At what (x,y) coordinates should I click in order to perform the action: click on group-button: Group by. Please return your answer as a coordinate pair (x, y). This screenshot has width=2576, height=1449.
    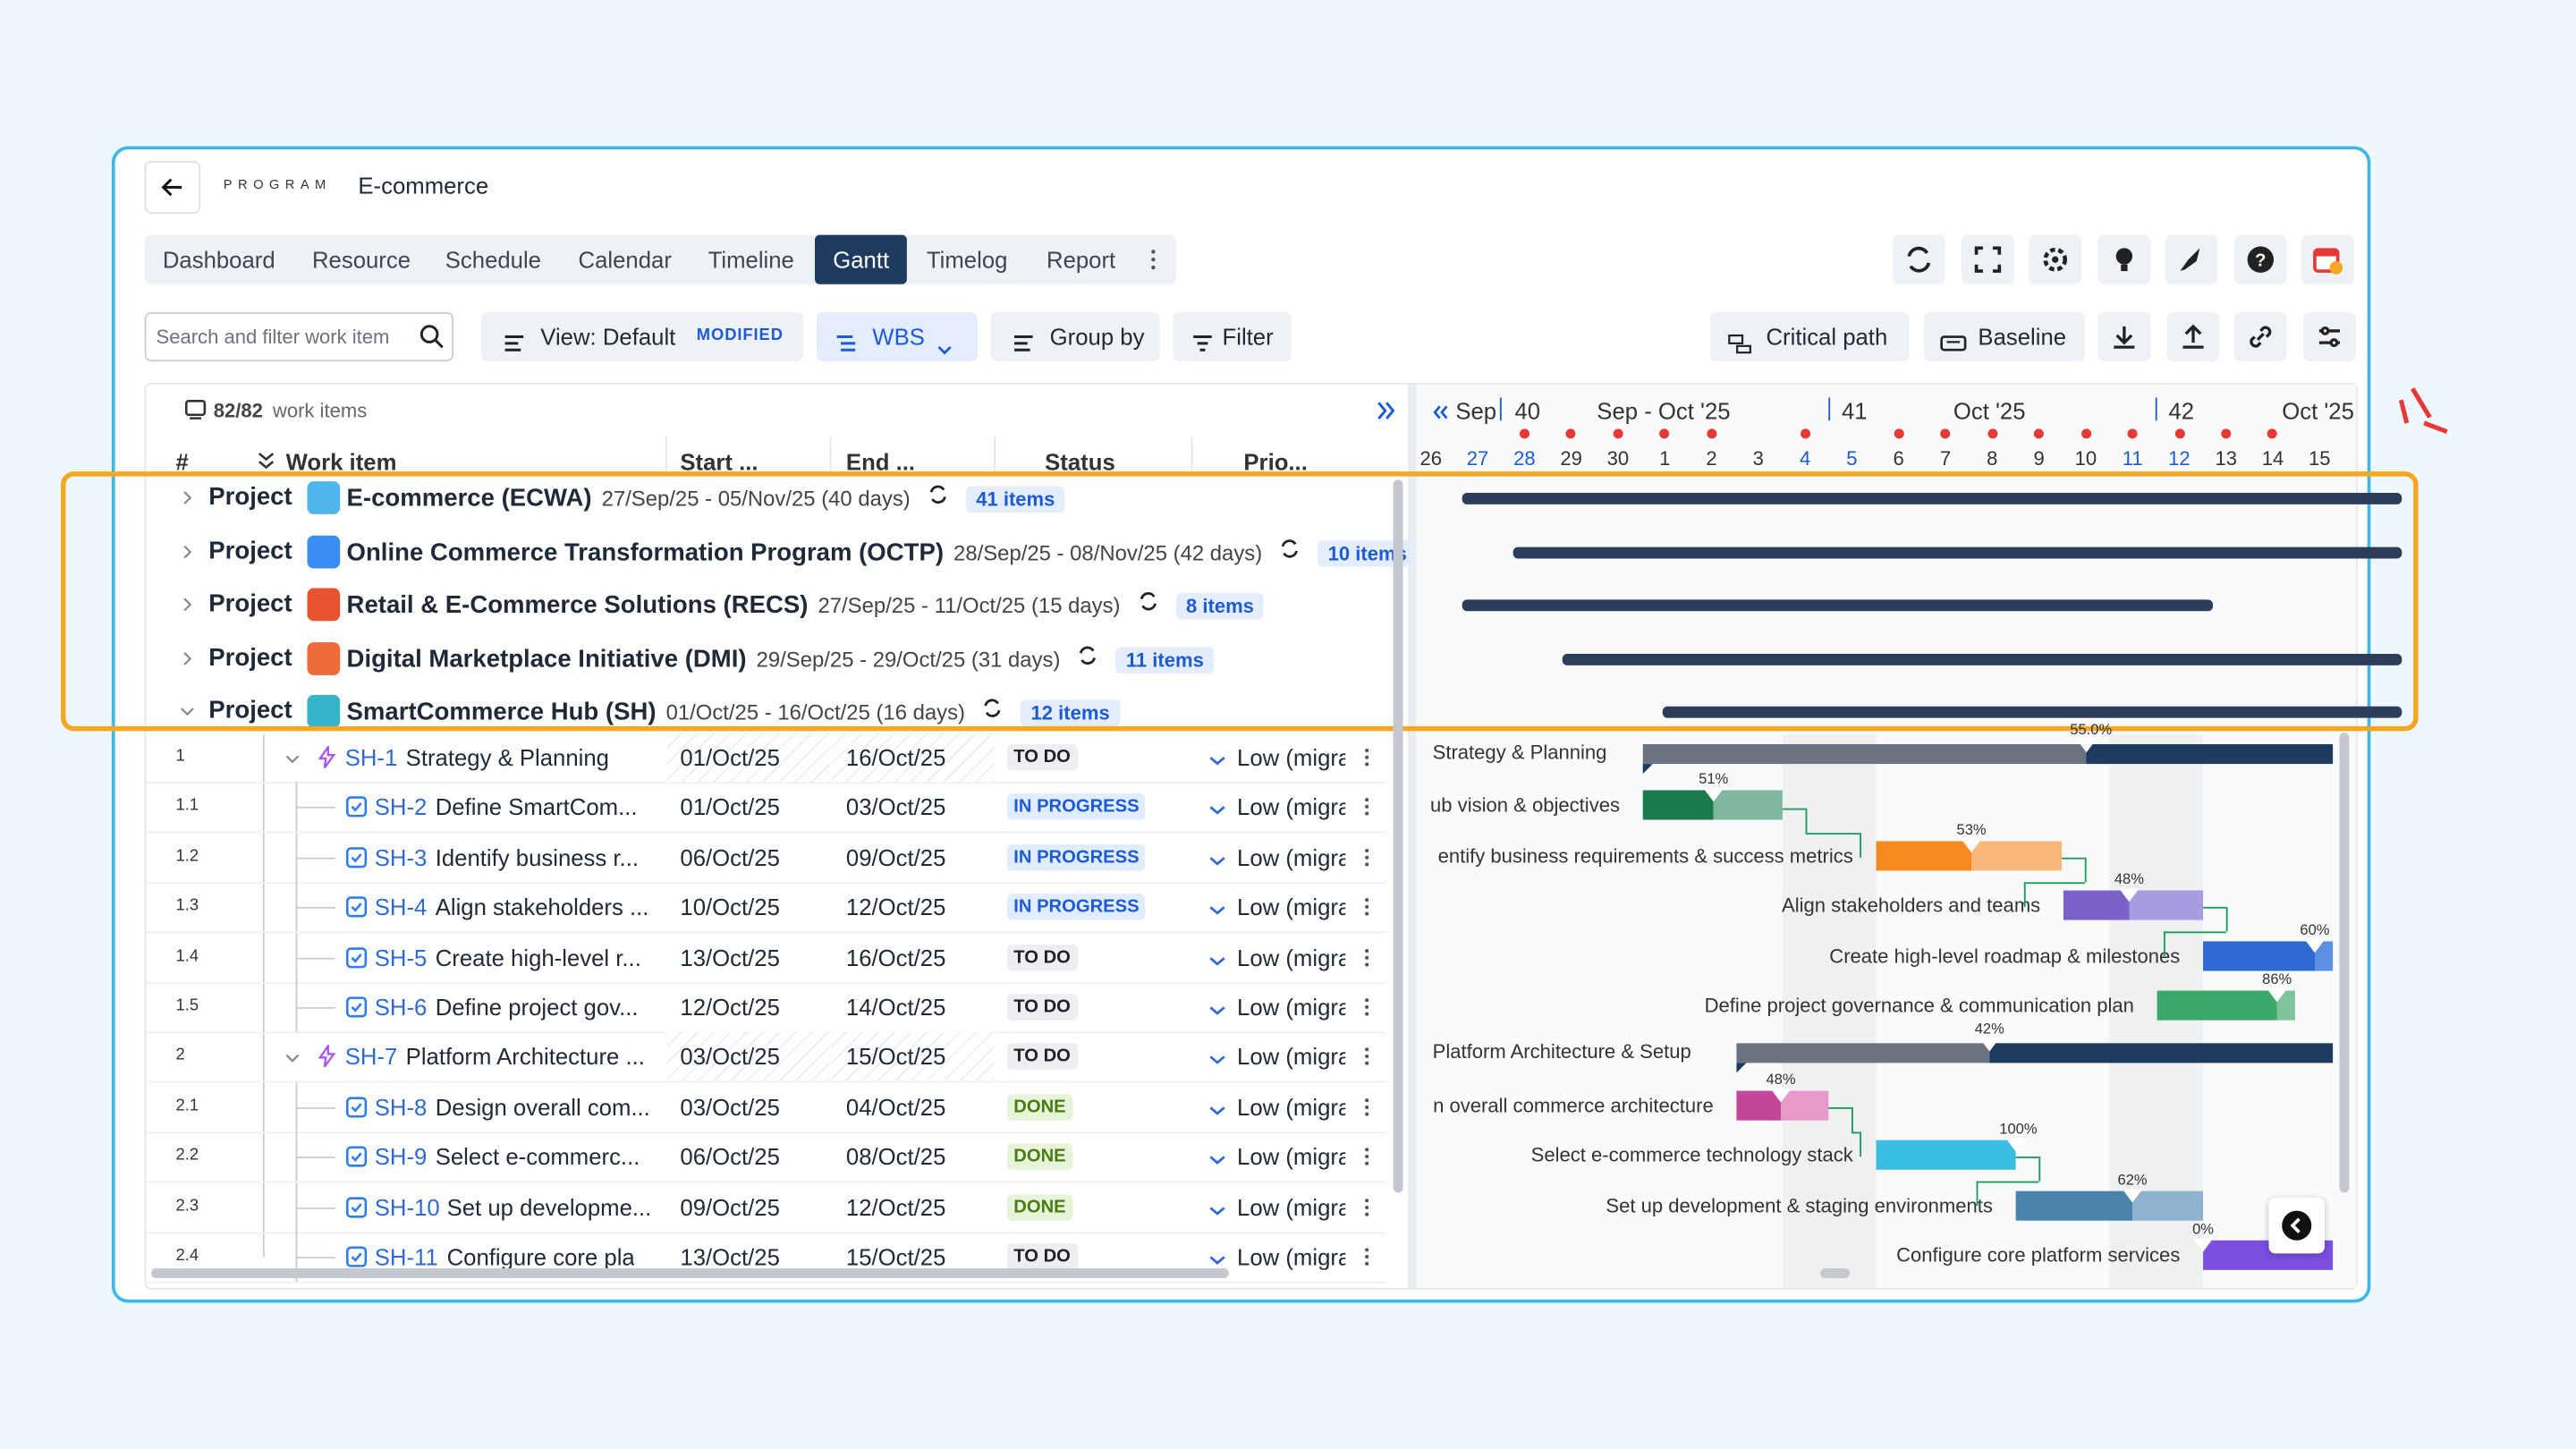
    Looking at the image, I should click on (1075, 336).